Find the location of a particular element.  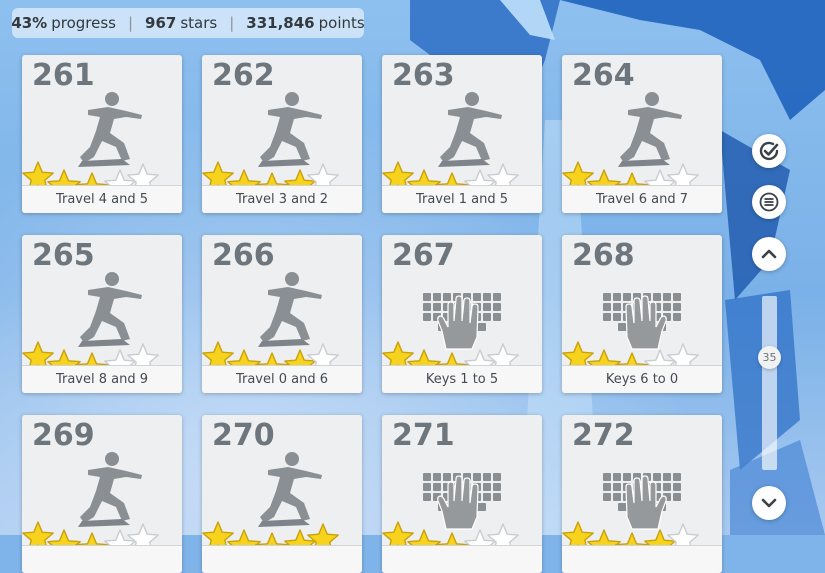

lesson-number: 266 is located at coordinates (243, 255).